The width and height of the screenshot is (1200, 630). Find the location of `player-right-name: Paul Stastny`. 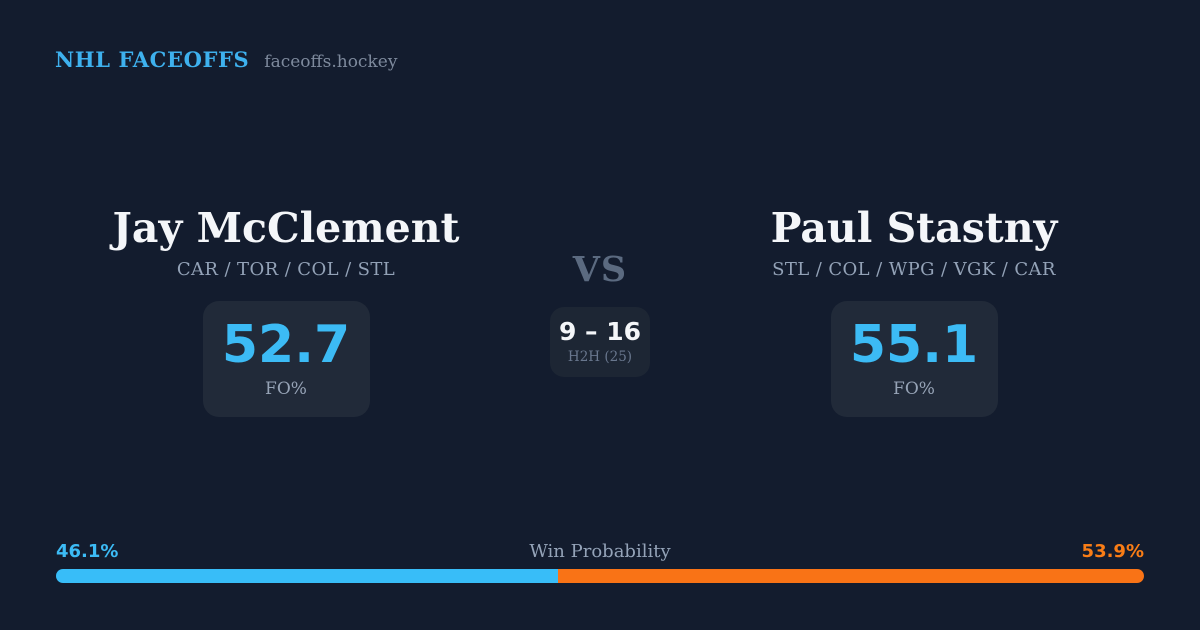

player-right-name: Paul Stastny is located at coordinates (914, 228).